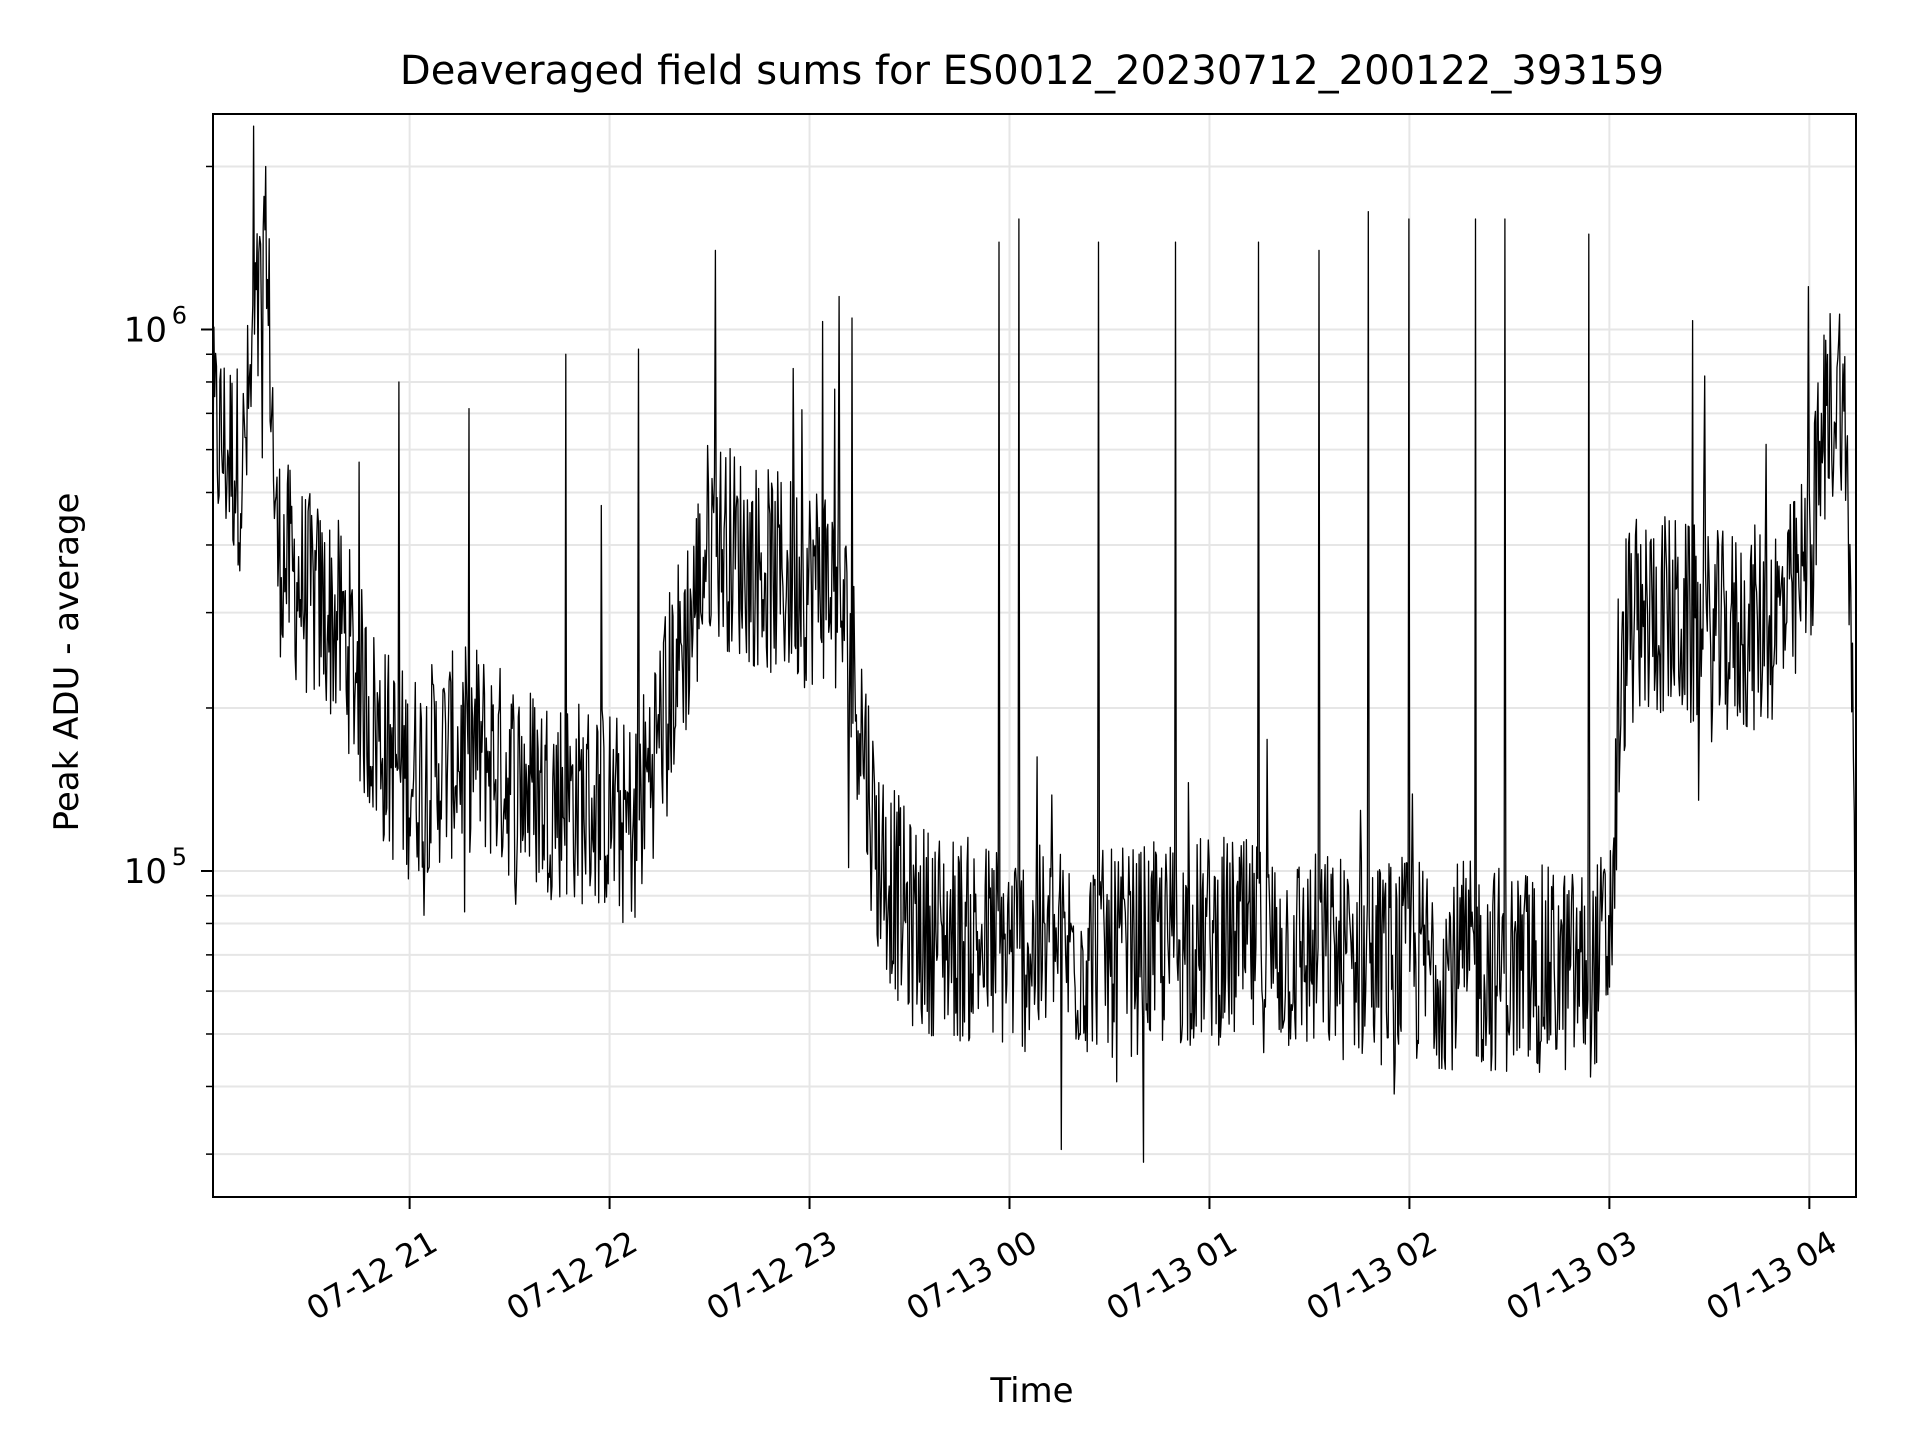 This screenshot has width=1920, height=1440. What do you see at coordinates (179, 315) in the screenshot?
I see `y-tick-label-exponent: 6` at bounding box center [179, 315].